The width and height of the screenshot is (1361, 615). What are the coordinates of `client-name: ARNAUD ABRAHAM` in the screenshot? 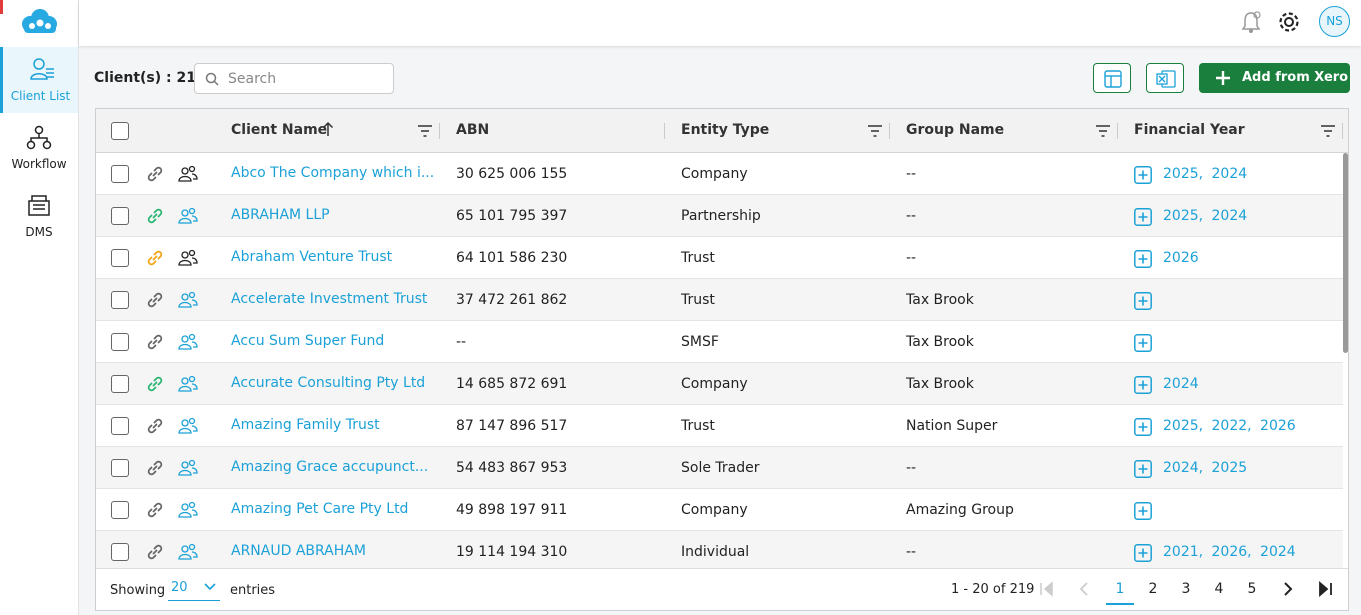 It's located at (298, 551).